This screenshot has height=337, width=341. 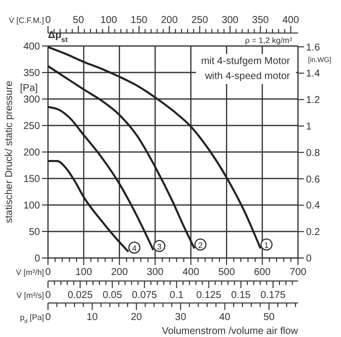 What do you see at coordinates (313, 232) in the screenshot?
I see `y2-tick-label: 0.2` at bounding box center [313, 232].